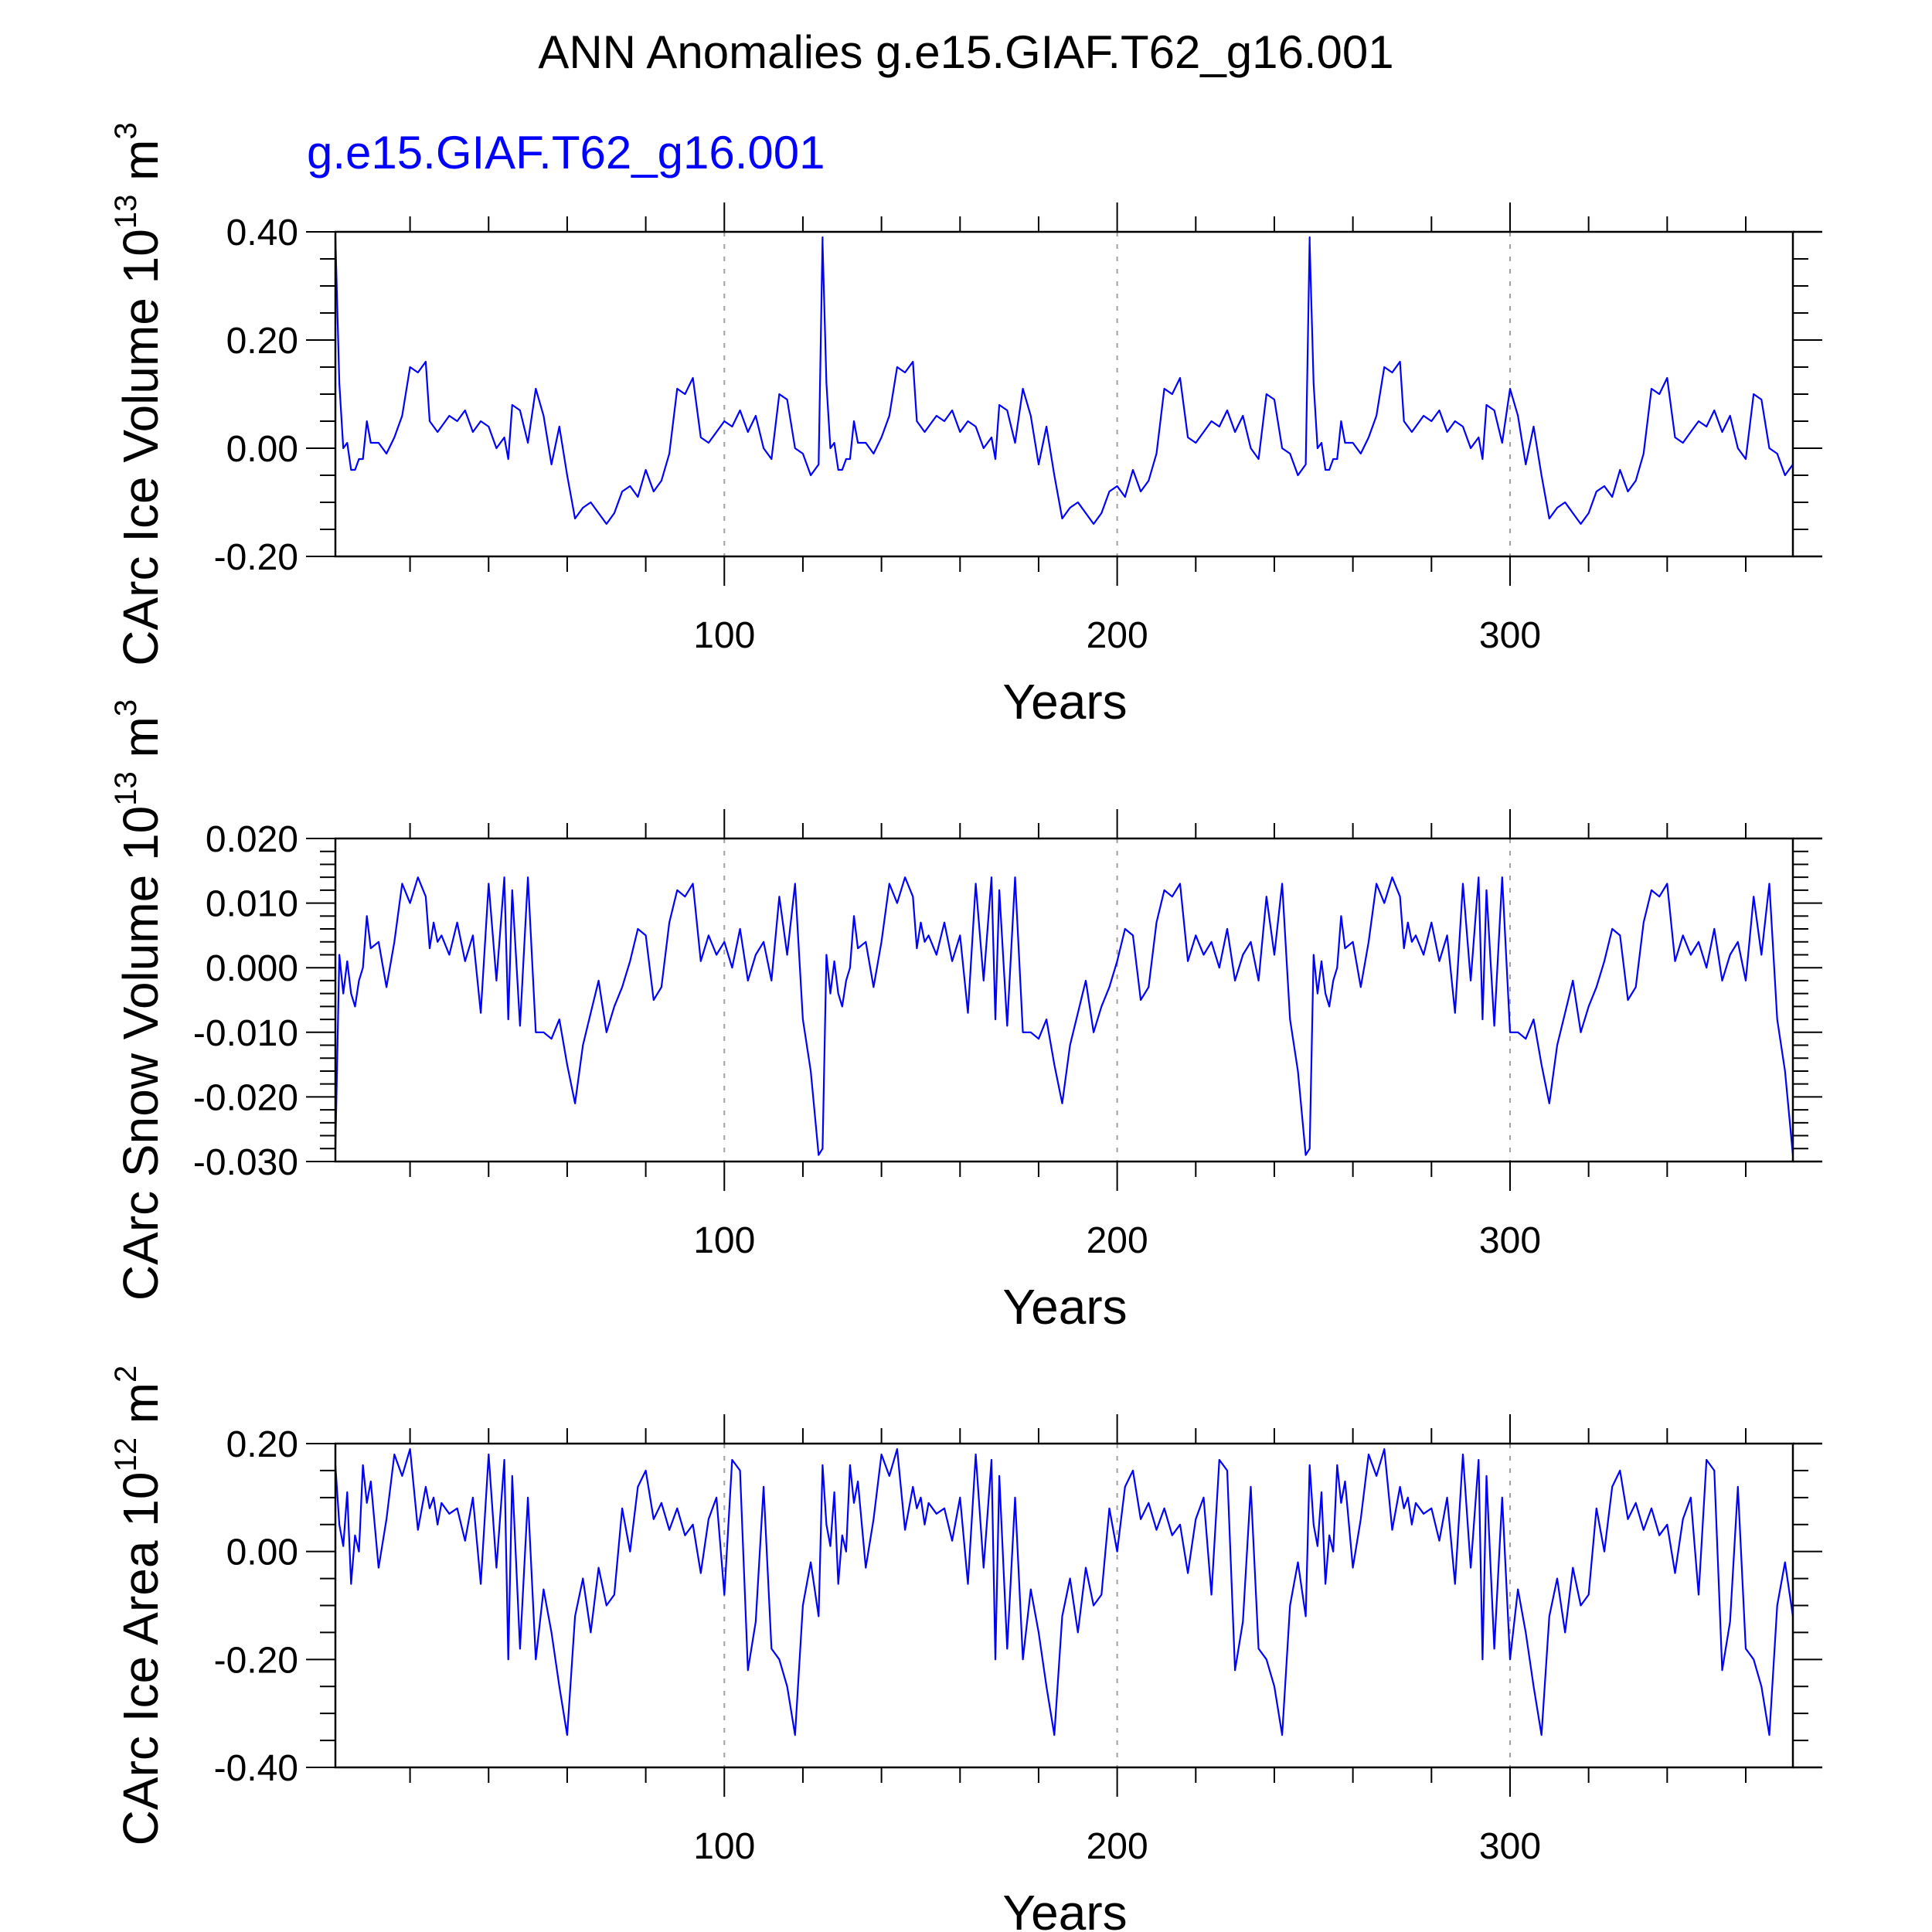 Image resolution: width=1932 pixels, height=1932 pixels. Describe the element at coordinates (246, 1034) in the screenshot. I see `y-tick-label: -0.010` at that location.